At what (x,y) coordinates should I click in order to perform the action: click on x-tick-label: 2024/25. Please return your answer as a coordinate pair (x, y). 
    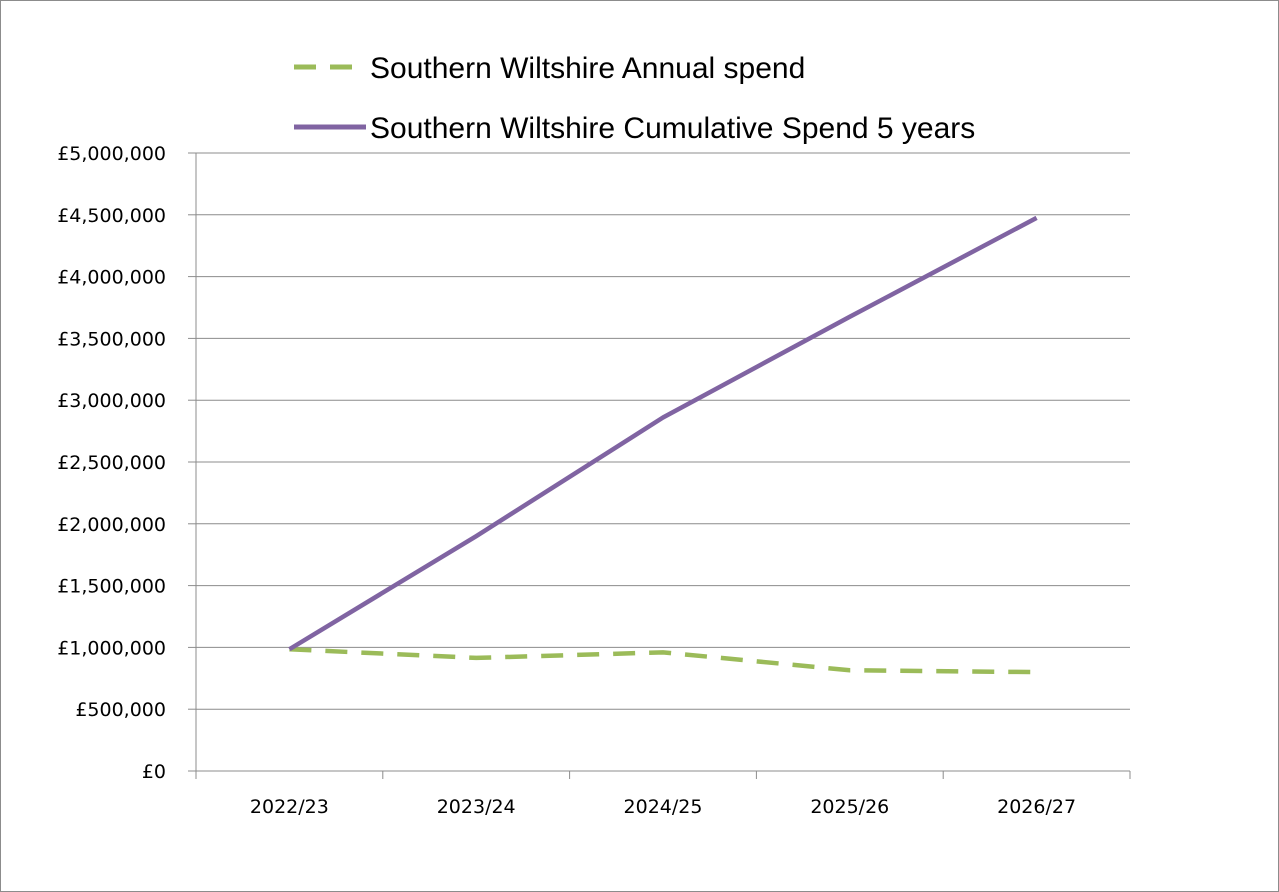
    Looking at the image, I should click on (663, 807).